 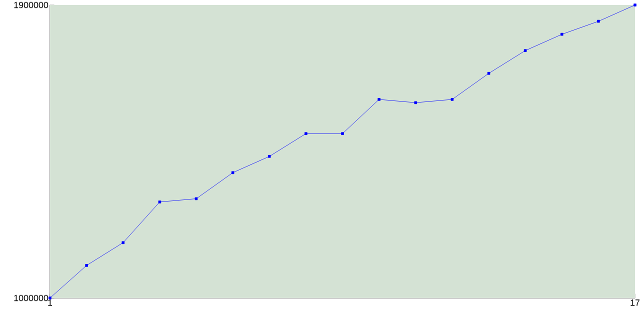 What do you see at coordinates (31, 5) in the screenshot?
I see `y-tick-label: 1900000` at bounding box center [31, 5].